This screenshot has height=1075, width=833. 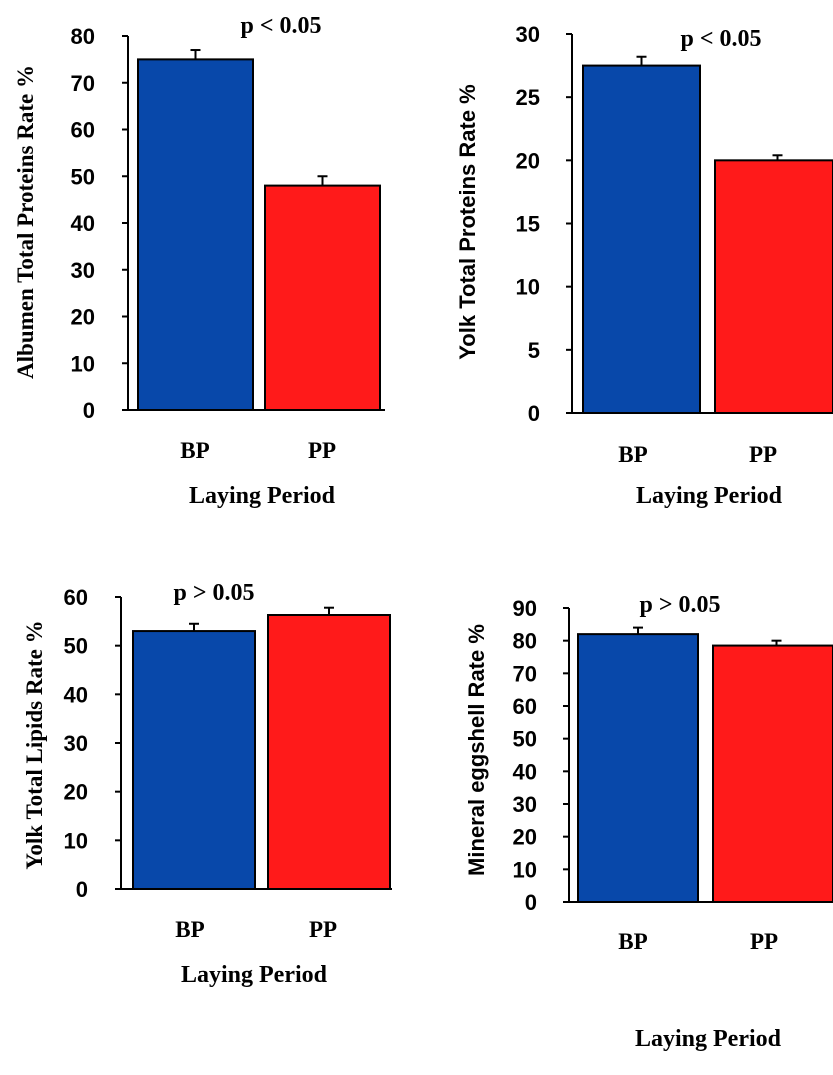 What do you see at coordinates (83, 176) in the screenshot?
I see `albumen-proteins-y-tick-label: 50` at bounding box center [83, 176].